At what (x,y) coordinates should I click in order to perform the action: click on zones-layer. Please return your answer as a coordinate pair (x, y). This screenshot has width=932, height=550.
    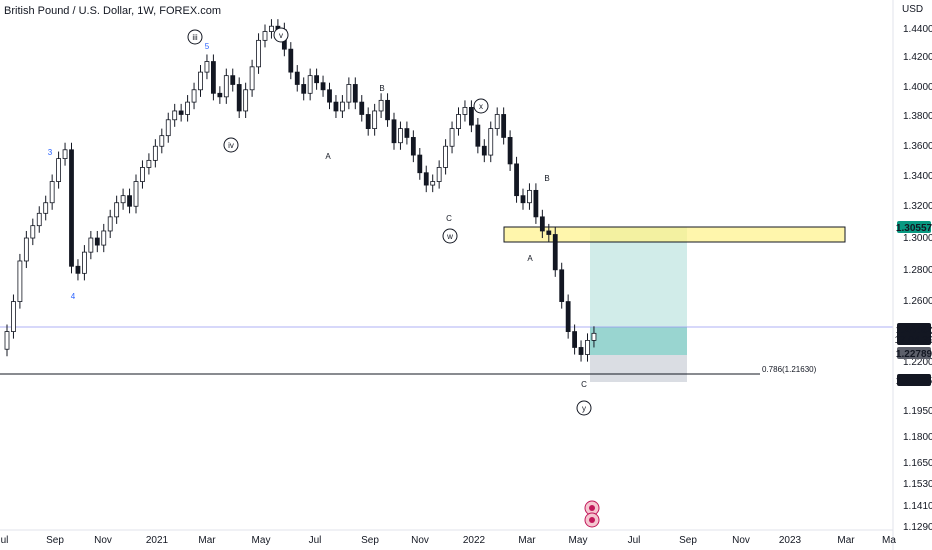
    Looking at the image, I should click on (674, 304).